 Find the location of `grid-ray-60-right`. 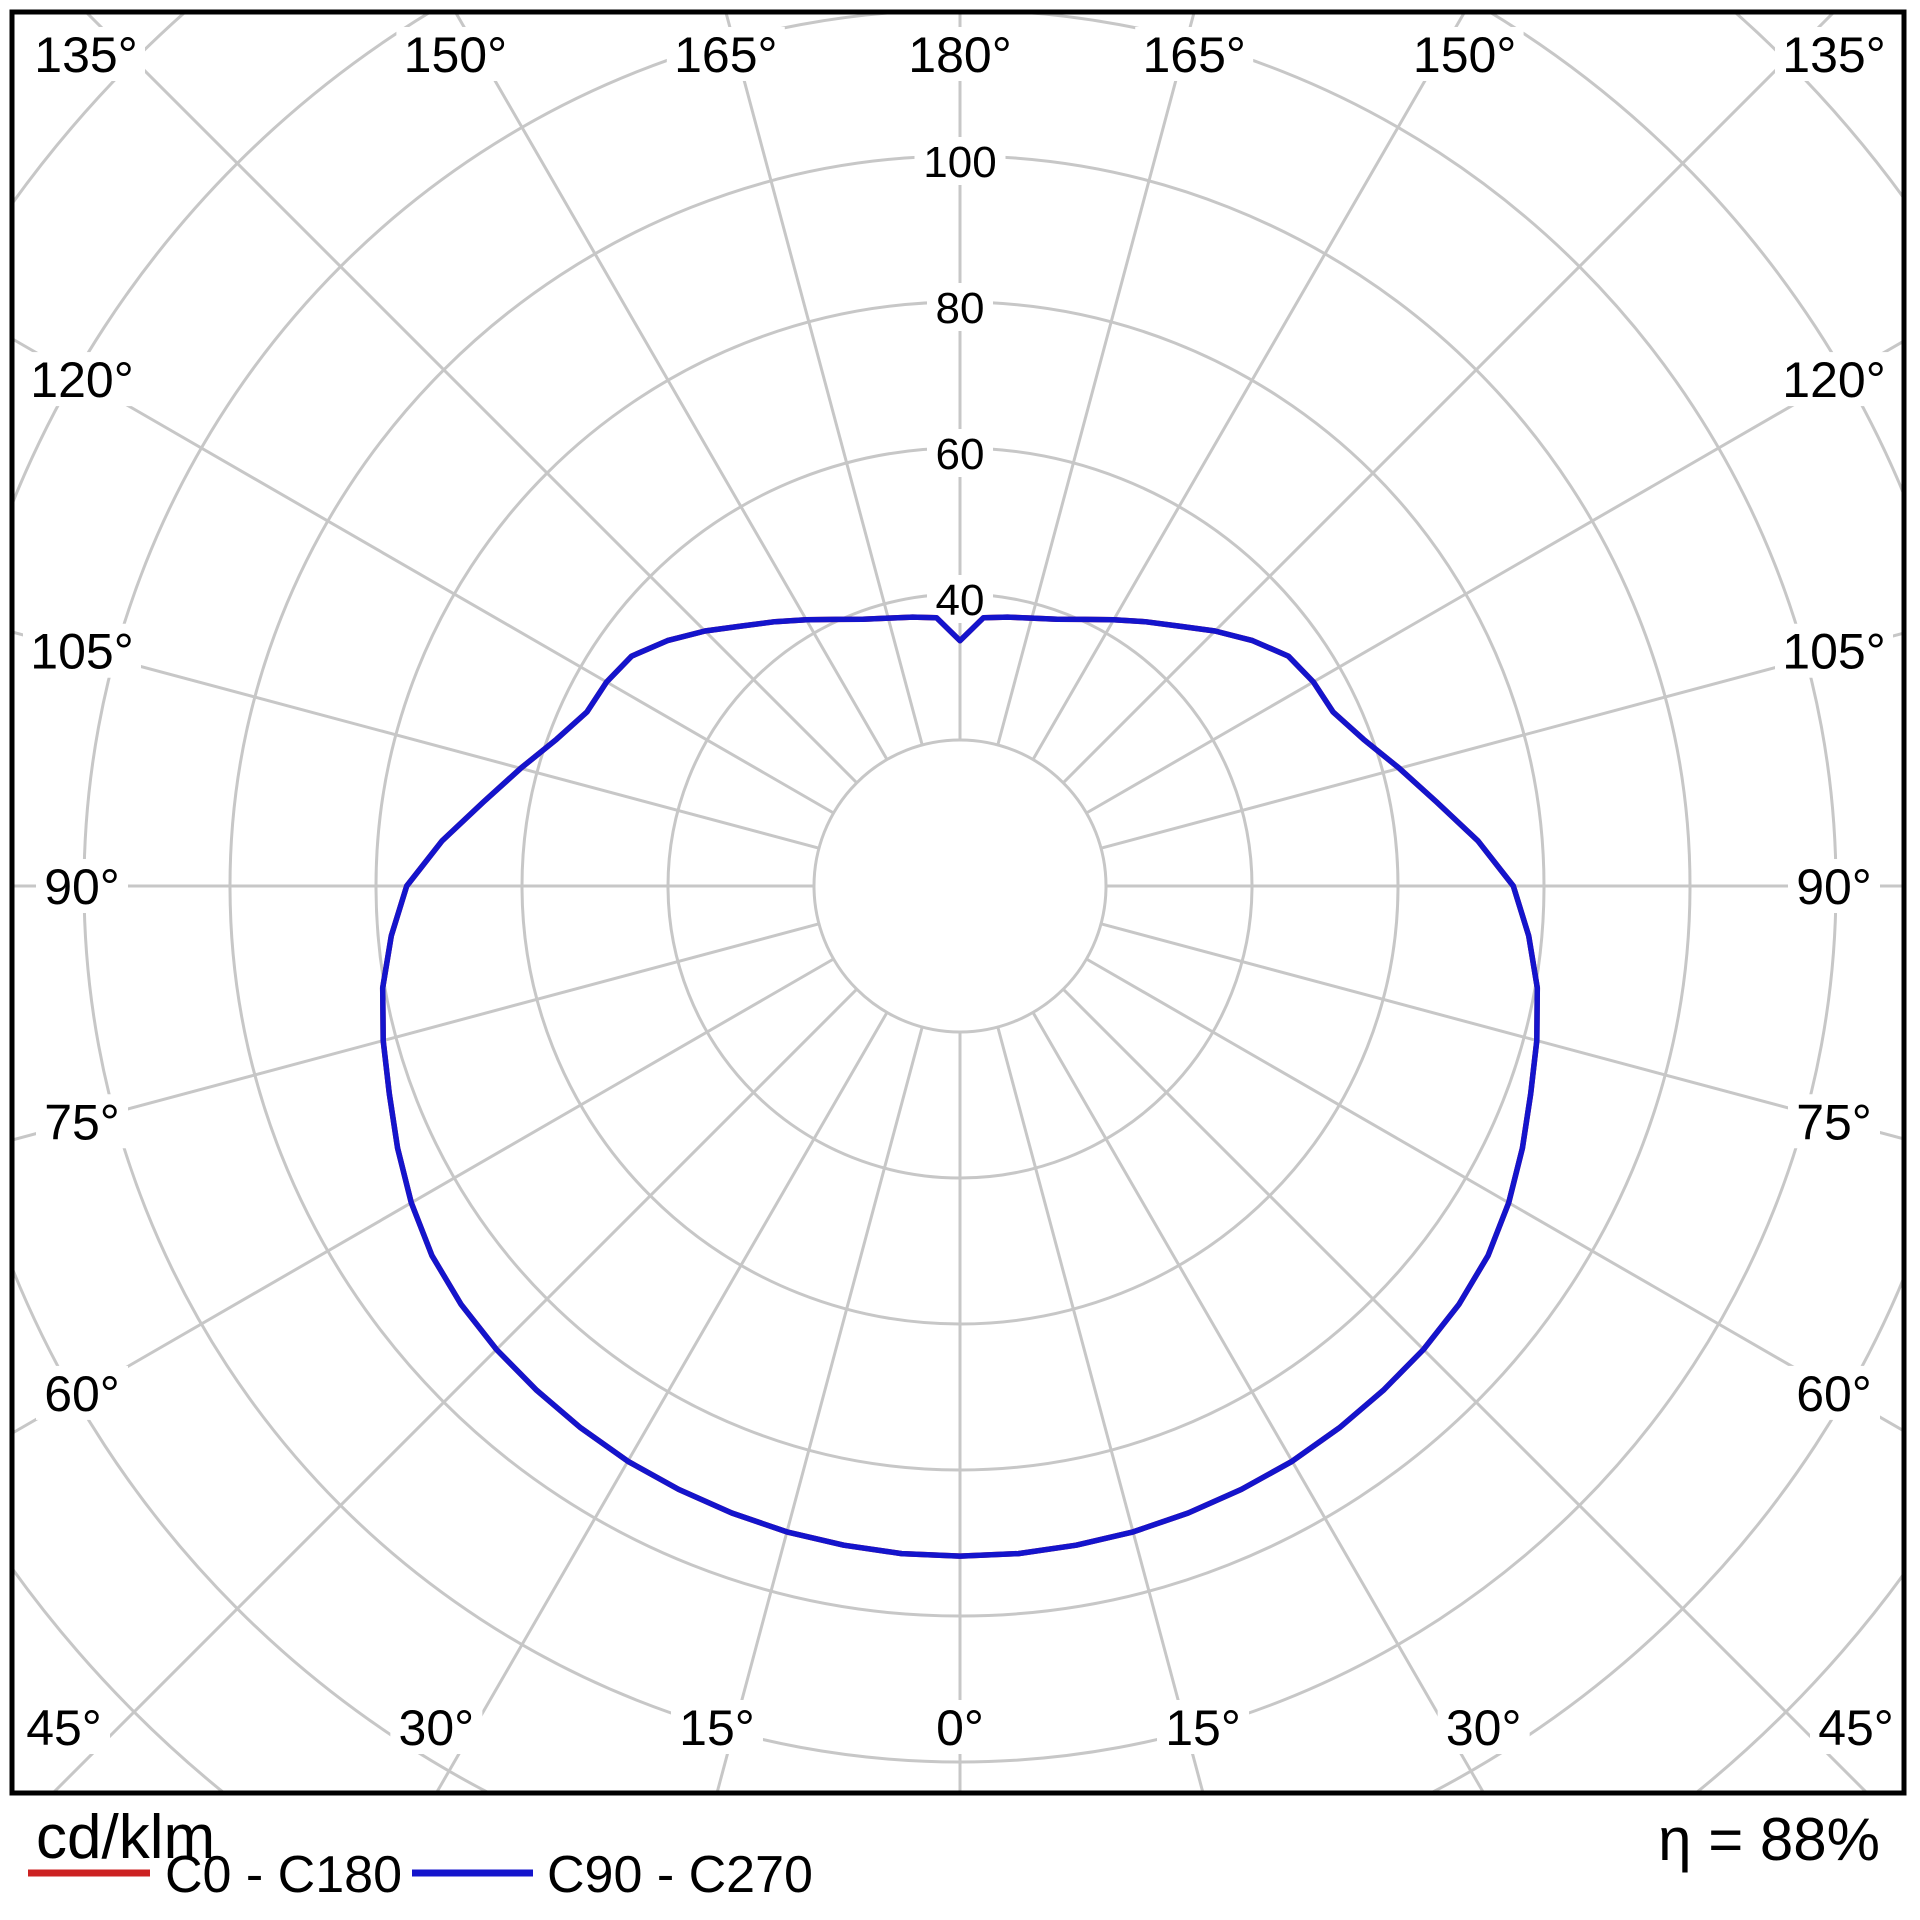

grid-ray-60-right is located at coordinates (1494, 1195).